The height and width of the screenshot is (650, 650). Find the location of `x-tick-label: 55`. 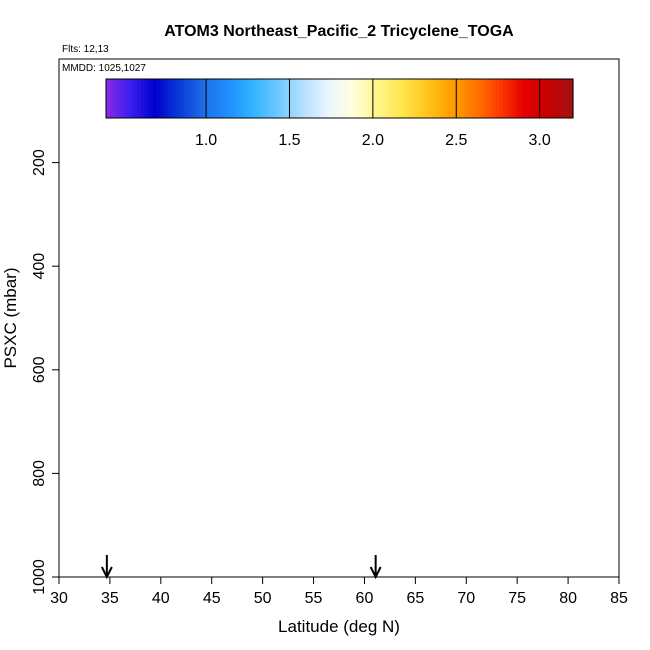

x-tick-label: 55 is located at coordinates (314, 598).